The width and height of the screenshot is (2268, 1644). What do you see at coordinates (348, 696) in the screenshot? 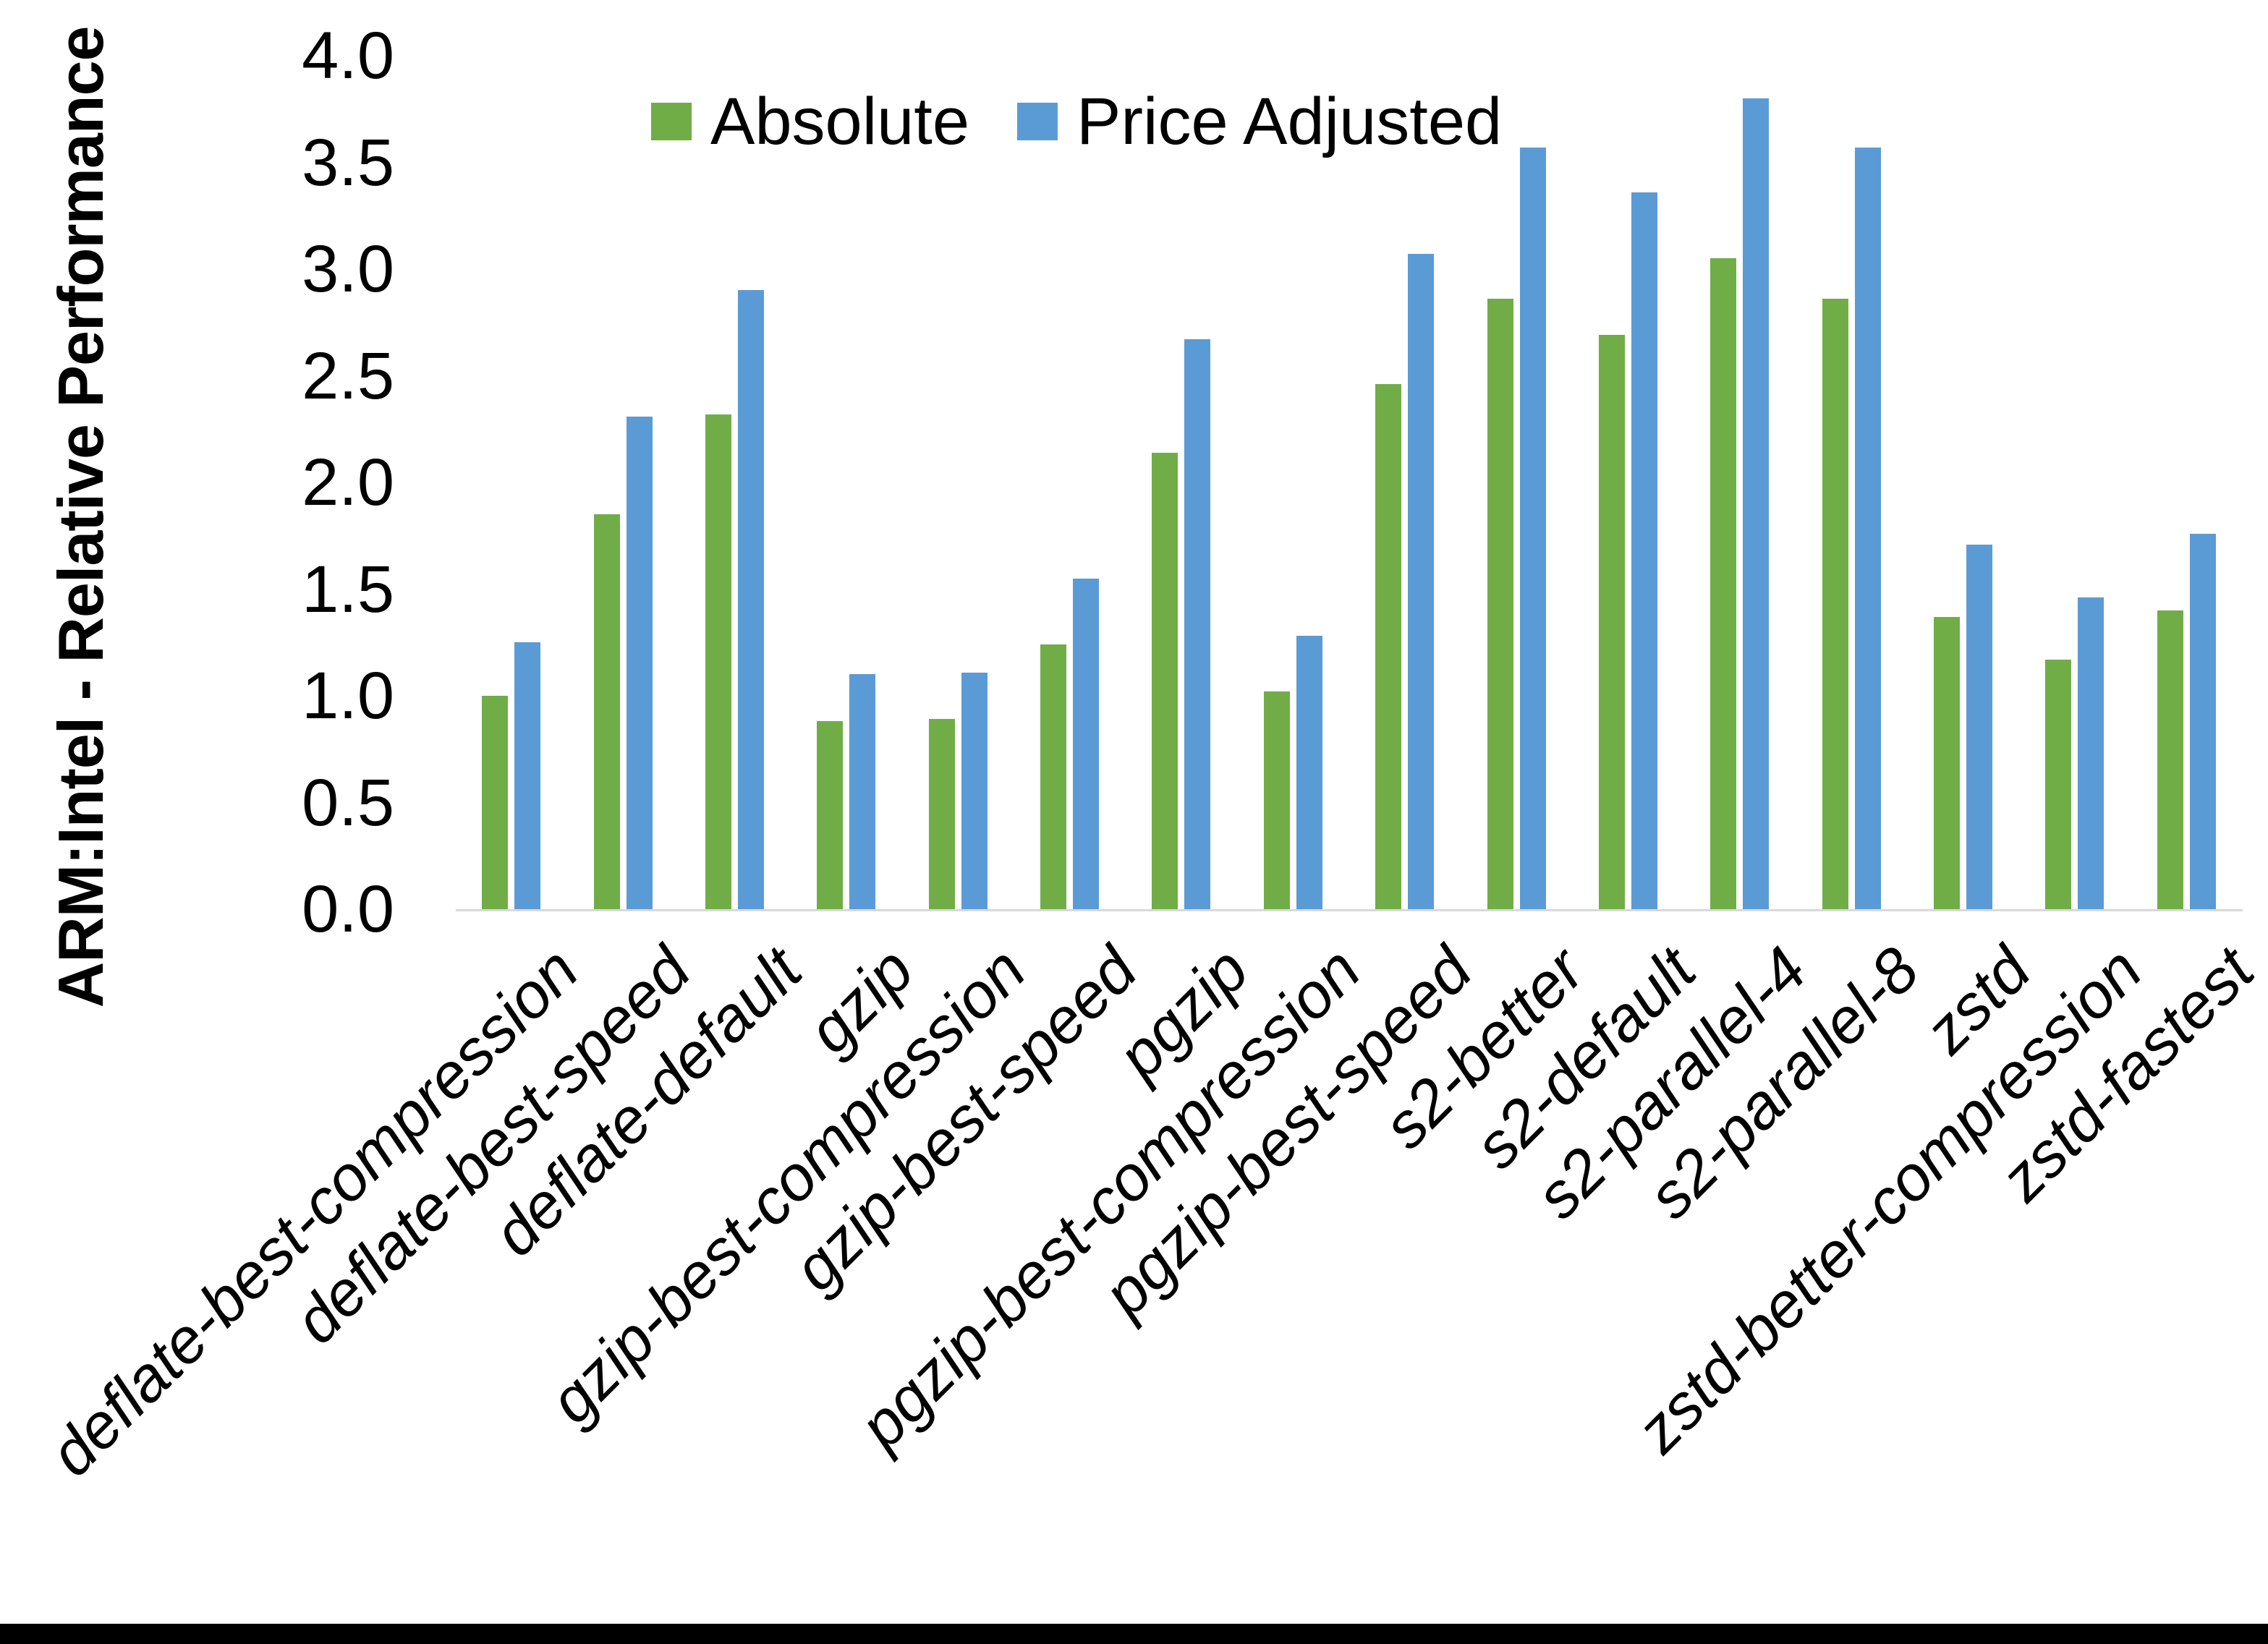
I see `y-tick-label-1.0: 1.0` at bounding box center [348, 696].